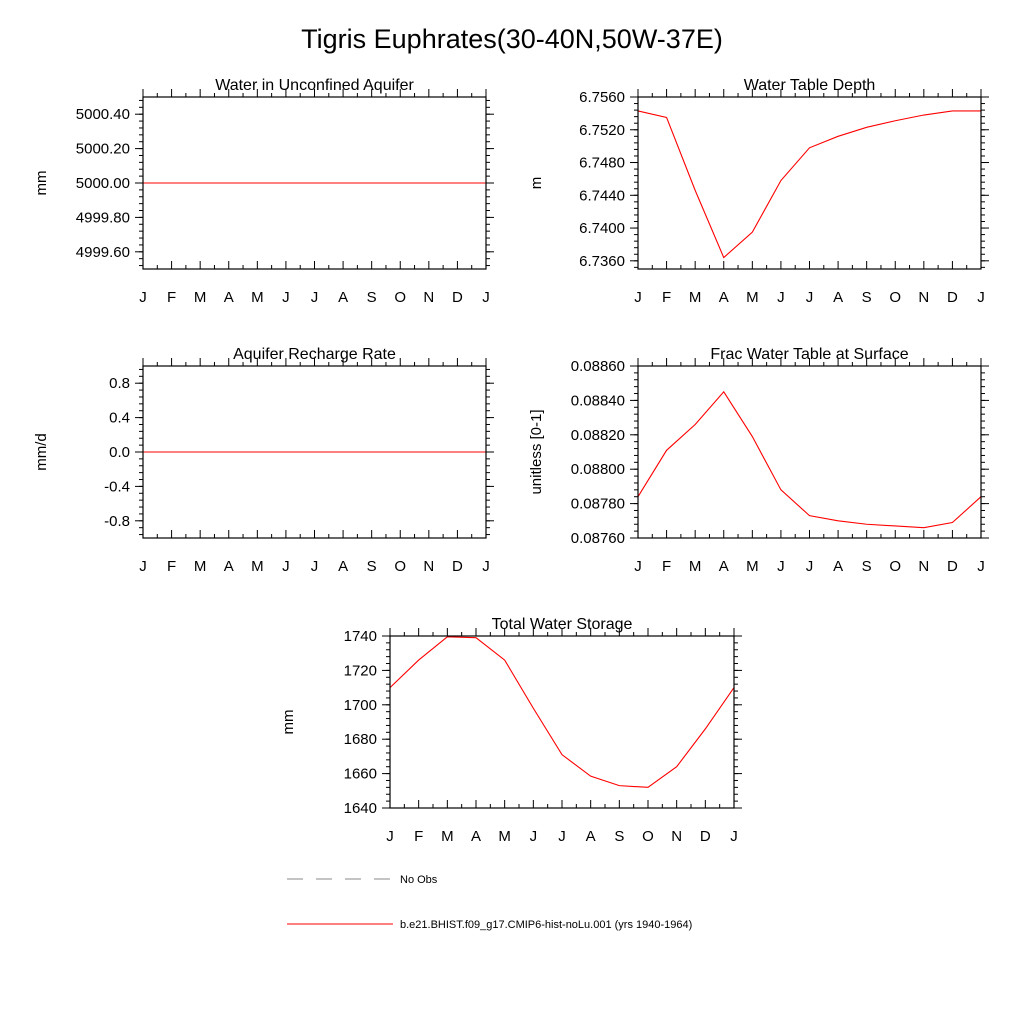 This screenshot has width=1024, height=1029. What do you see at coordinates (598, 538) in the screenshot?
I see `y-tick-label: 0.08760` at bounding box center [598, 538].